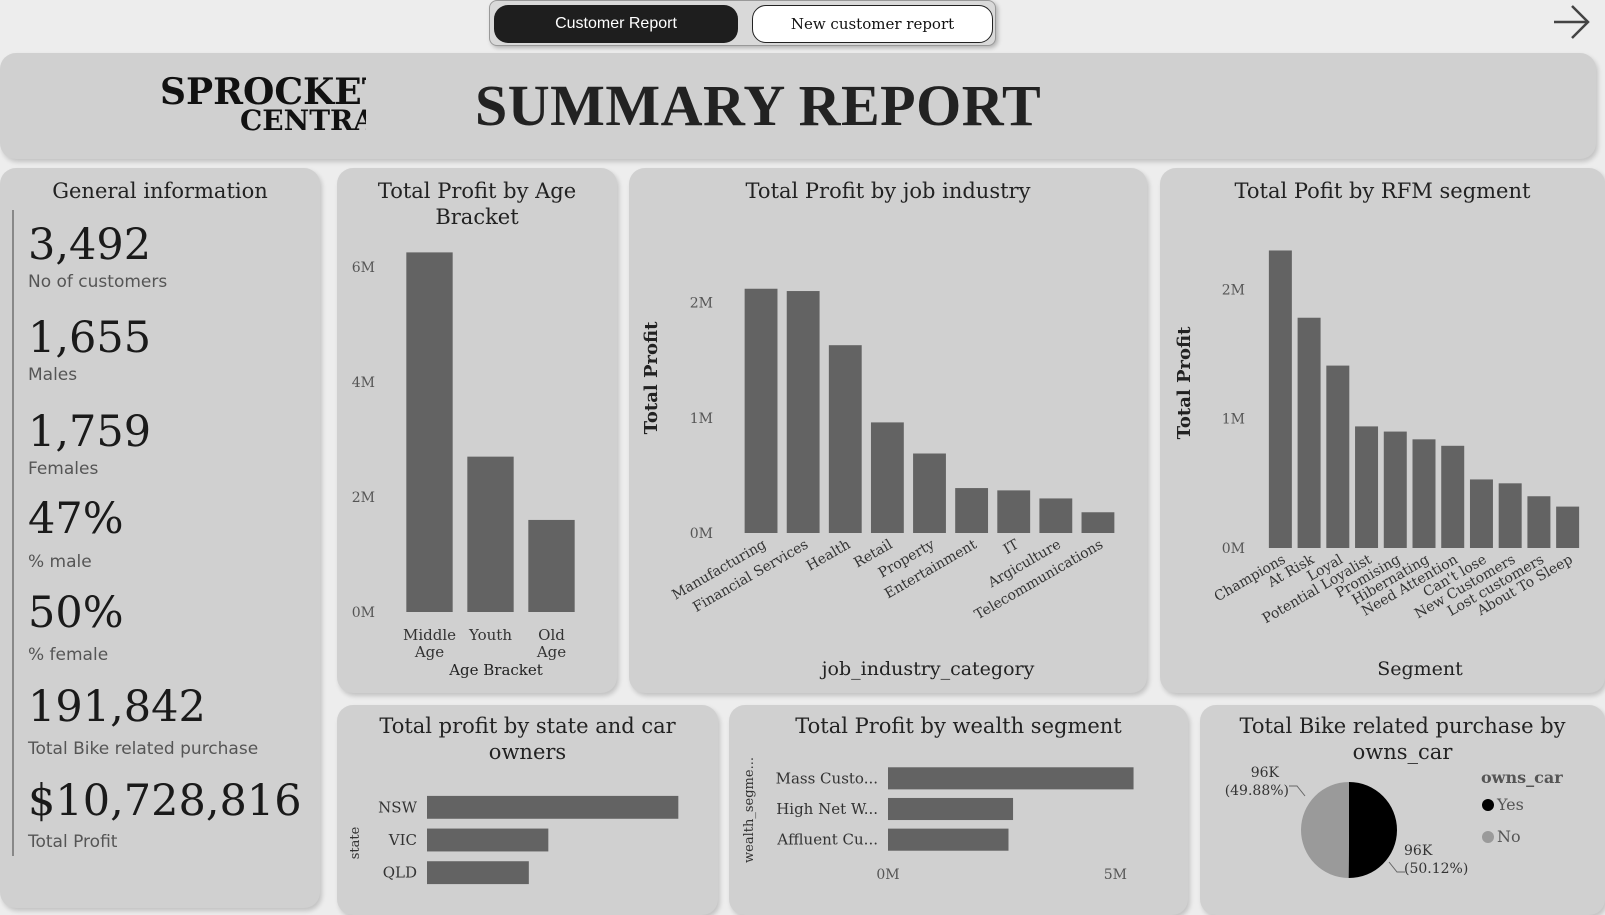 The width and height of the screenshot is (1605, 915). What do you see at coordinates (117, 707) in the screenshot?
I see `kpi-bike-purchase-value: 191,842` at bounding box center [117, 707].